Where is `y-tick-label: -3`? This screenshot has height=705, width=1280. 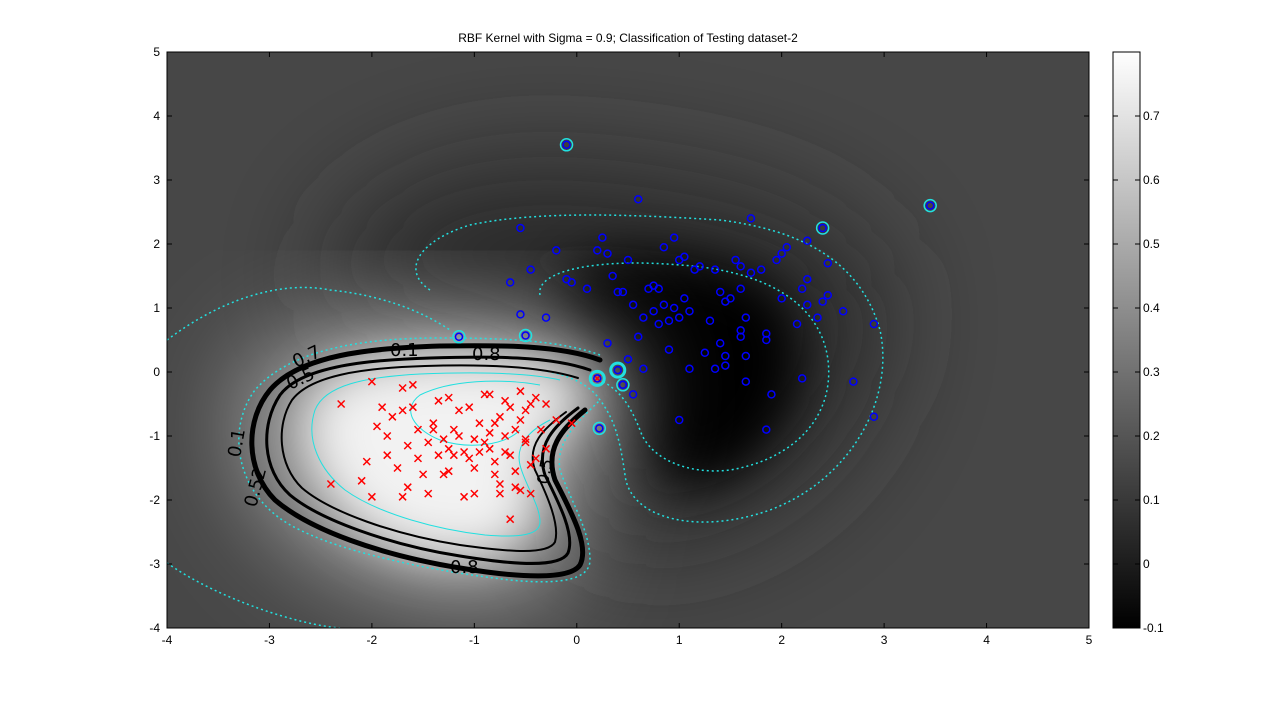 y-tick-label: -3 is located at coordinates (154, 564).